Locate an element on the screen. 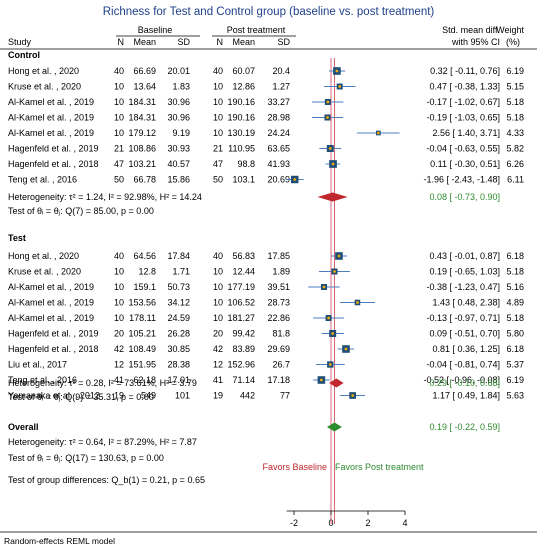  cell-mean-baseline: 108.86 is located at coordinates (142, 149).